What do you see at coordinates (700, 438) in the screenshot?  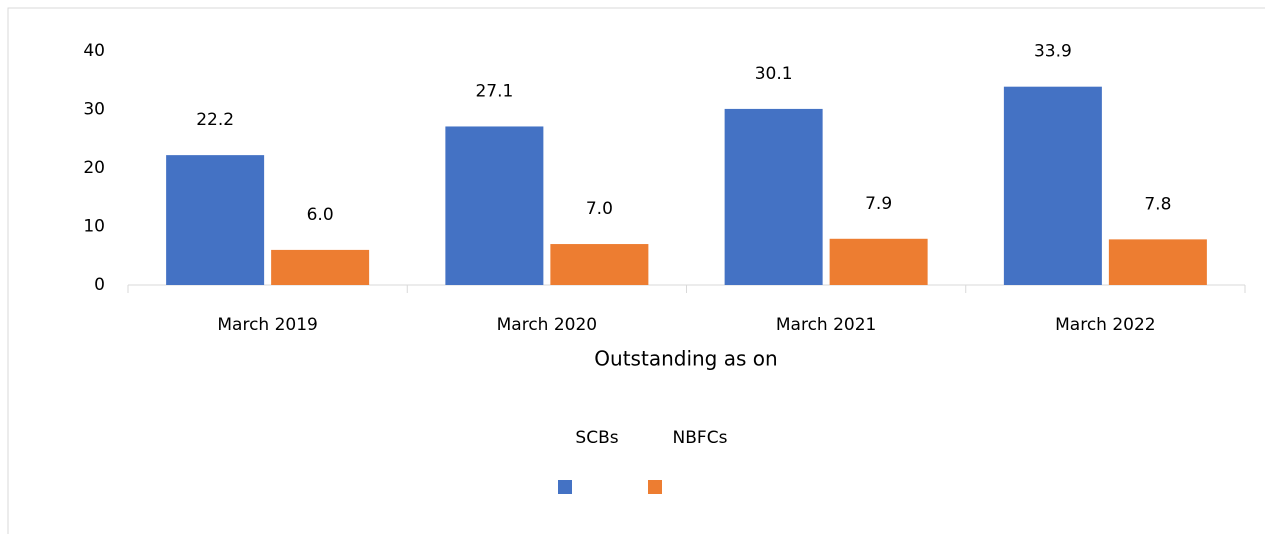 I see `legend-label: NBFCs` at bounding box center [700, 438].